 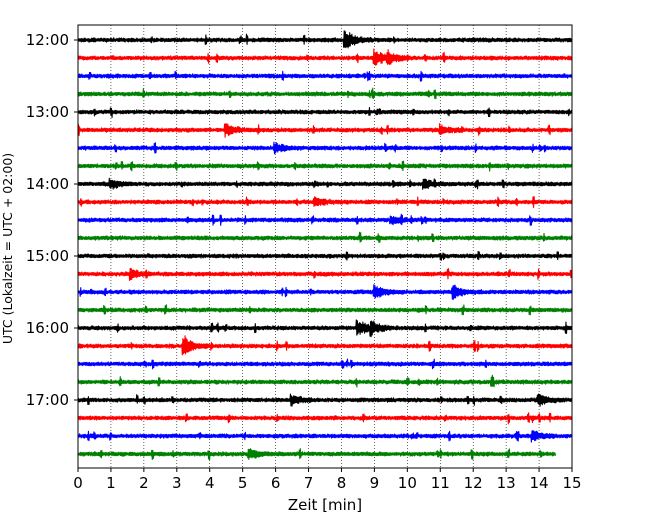 What do you see at coordinates (327, 480) in the screenshot?
I see `x-axis-ticks: 0 1 2 3 4 5 6 7 8 9 10 11 12 13 14 15` at bounding box center [327, 480].